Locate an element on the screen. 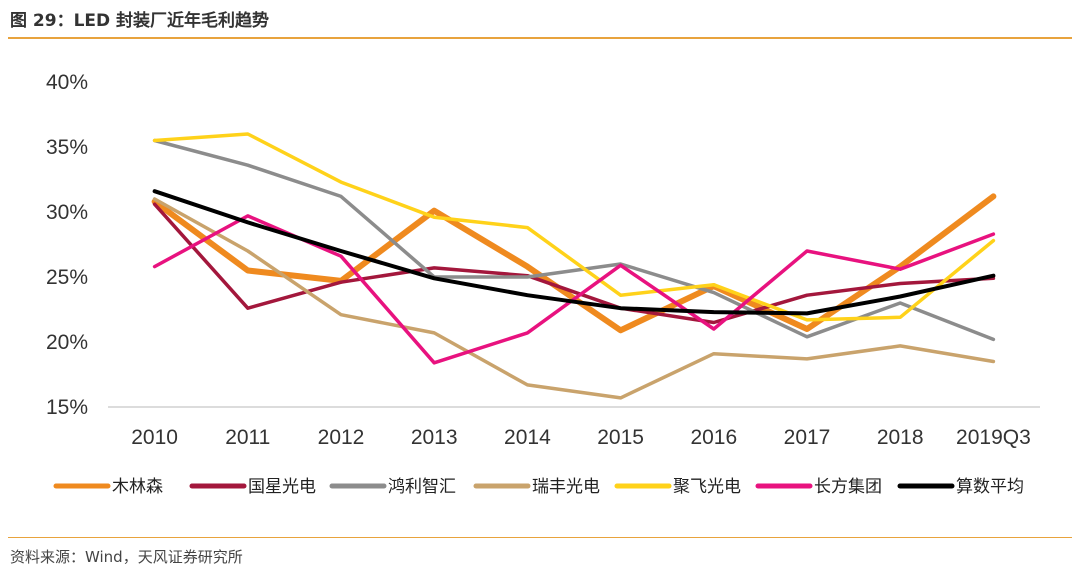  x-tick-label: 2016 is located at coordinates (713, 437).